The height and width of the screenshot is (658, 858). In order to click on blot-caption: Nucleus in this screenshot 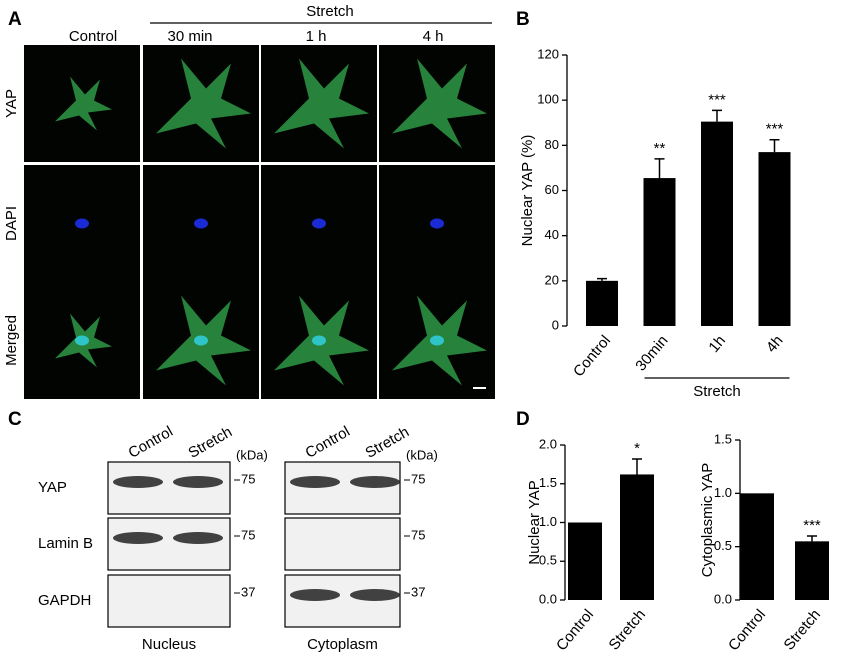, I will do `click(169, 644)`.